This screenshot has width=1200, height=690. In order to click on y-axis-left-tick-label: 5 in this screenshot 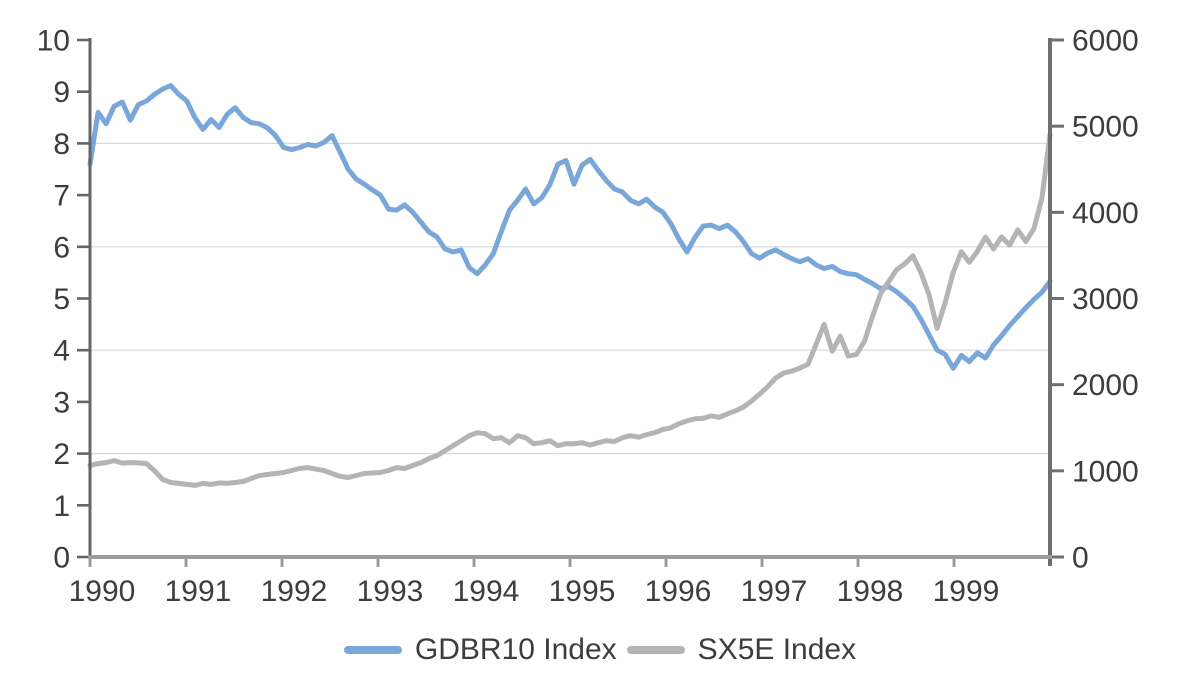, I will do `click(61, 299)`.